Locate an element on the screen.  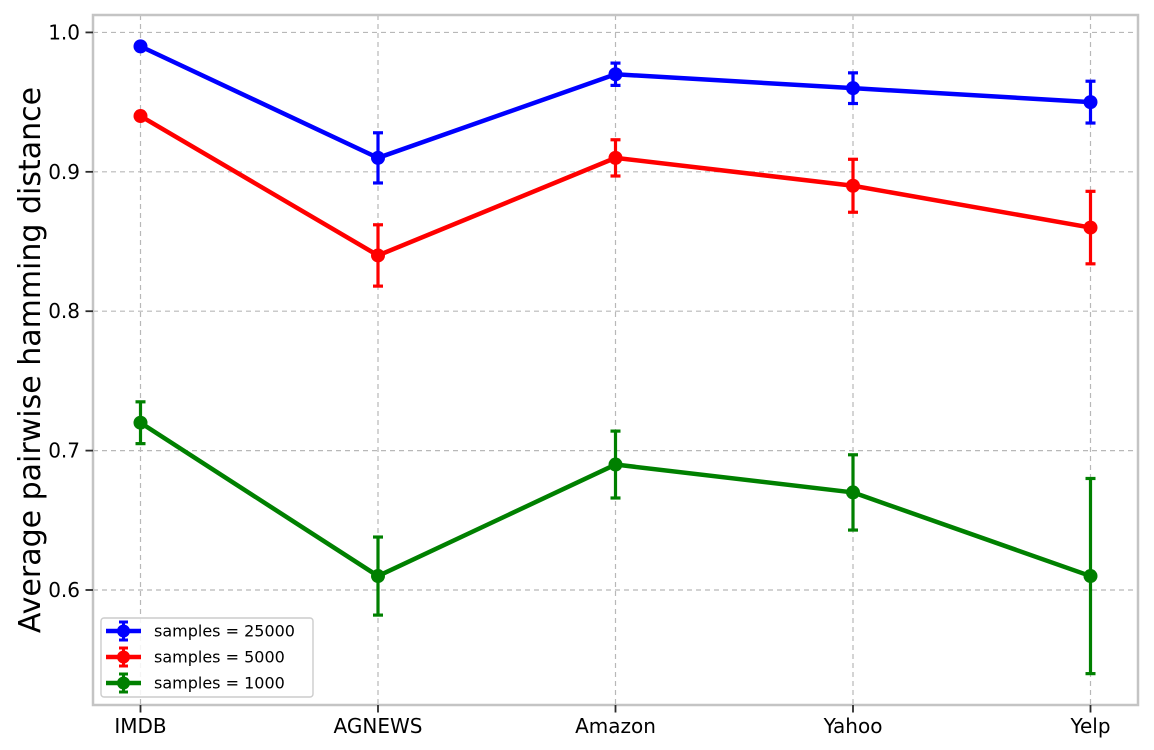
x-tick-label: Amazon is located at coordinates (615, 726).